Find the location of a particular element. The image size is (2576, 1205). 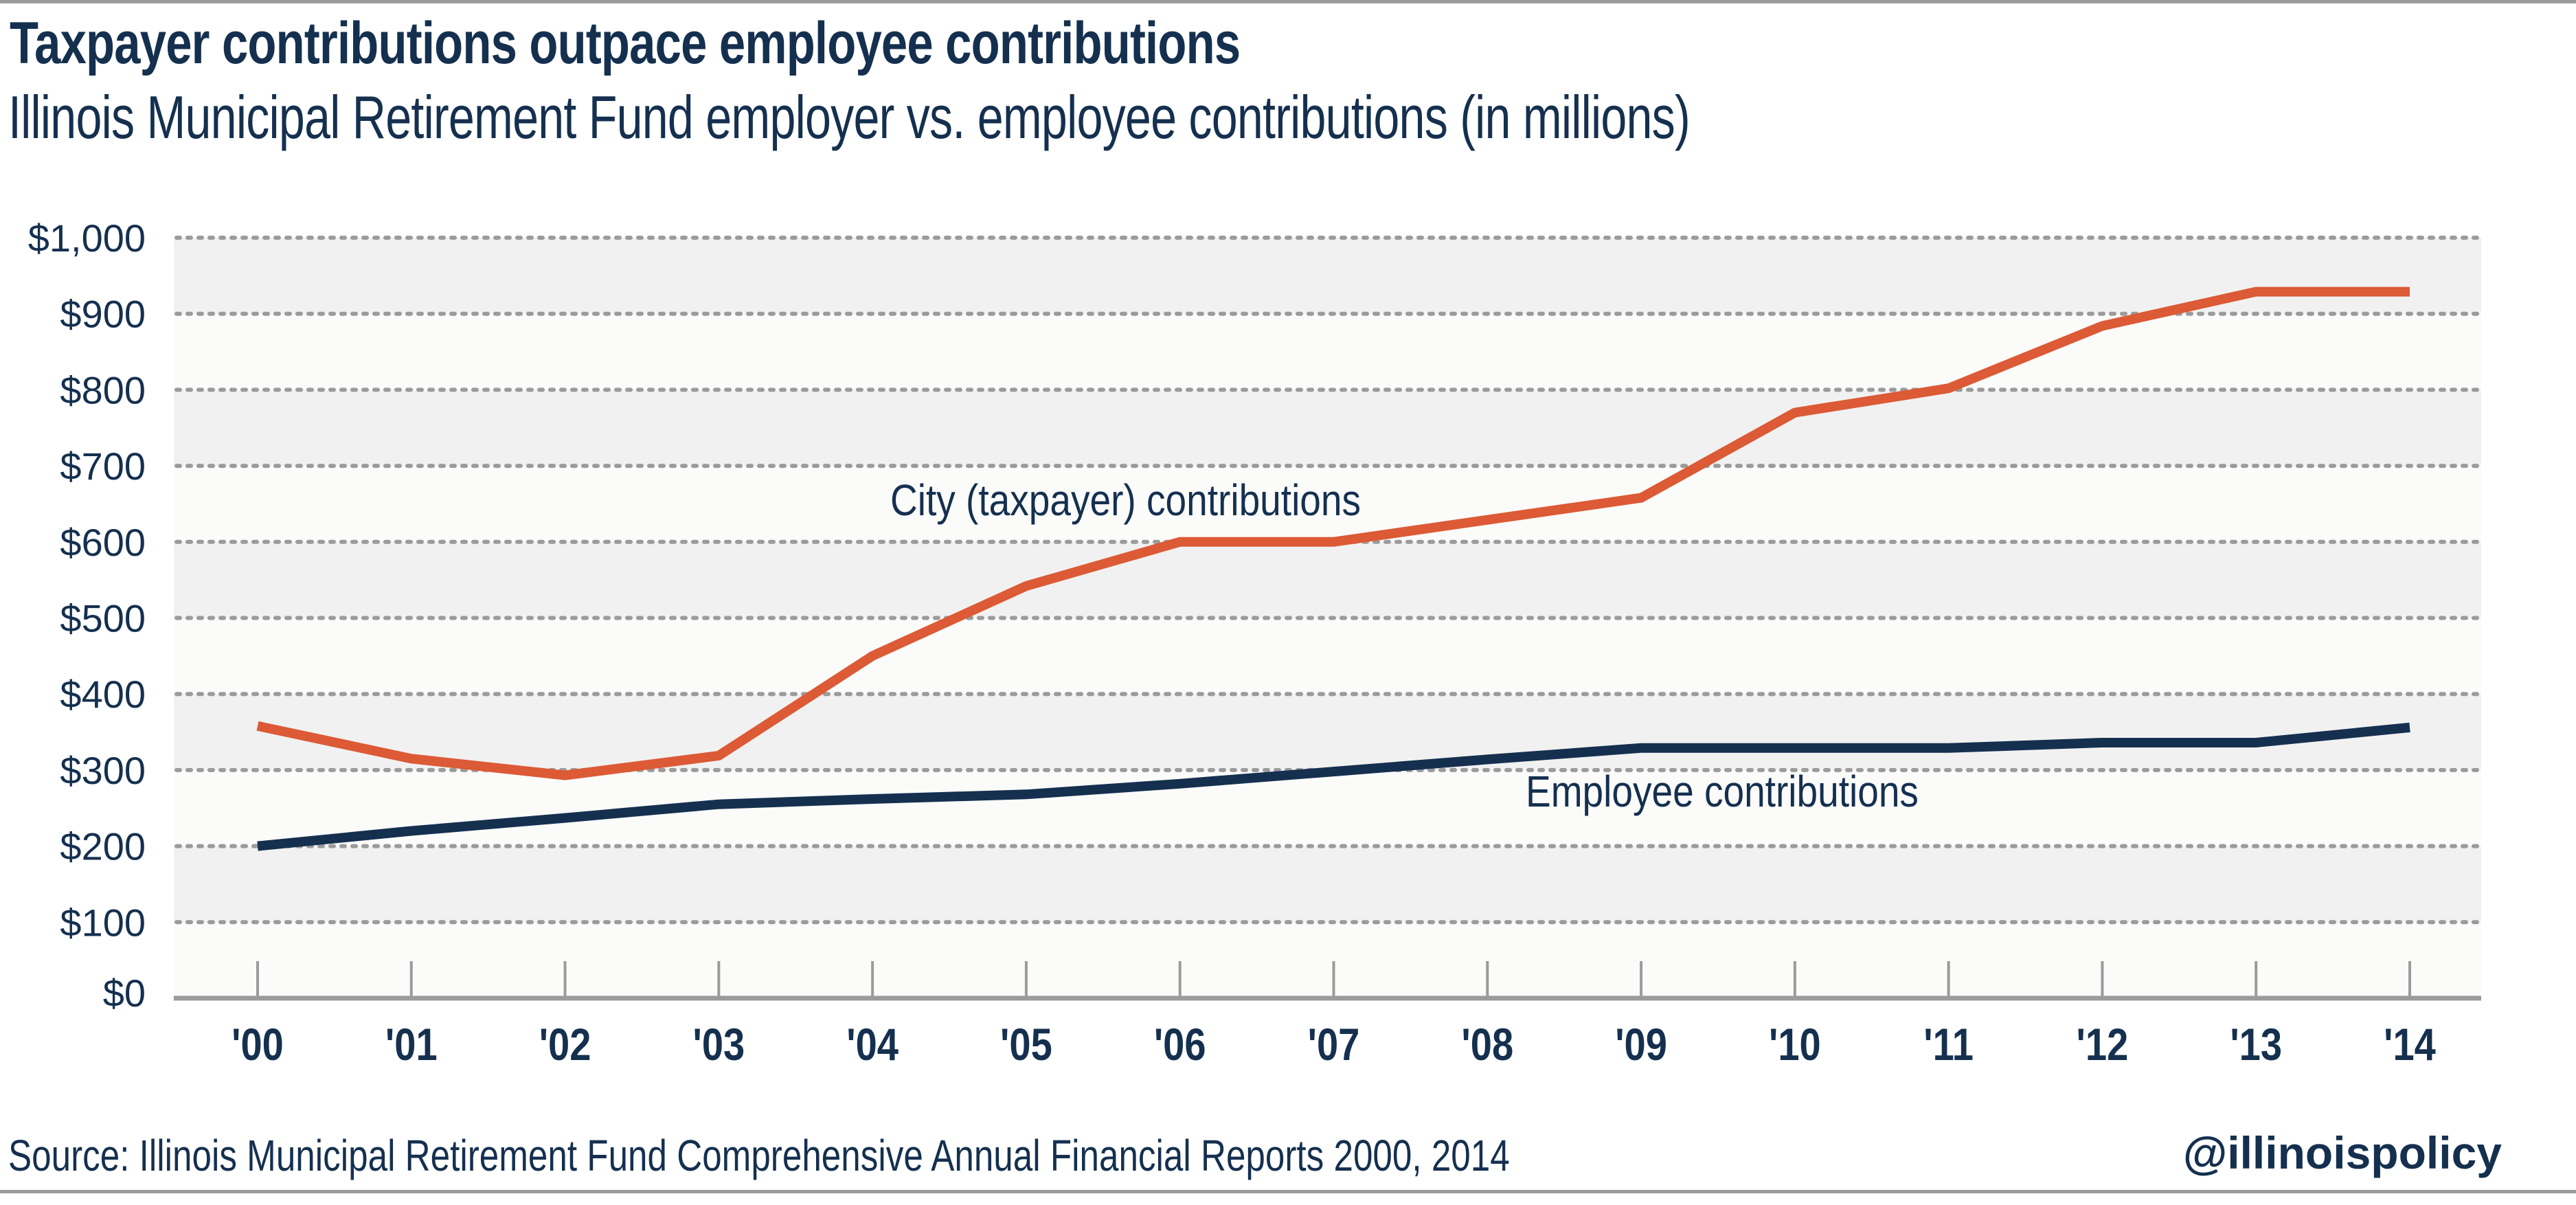

x-tick-label: '01 is located at coordinates (411, 1045).